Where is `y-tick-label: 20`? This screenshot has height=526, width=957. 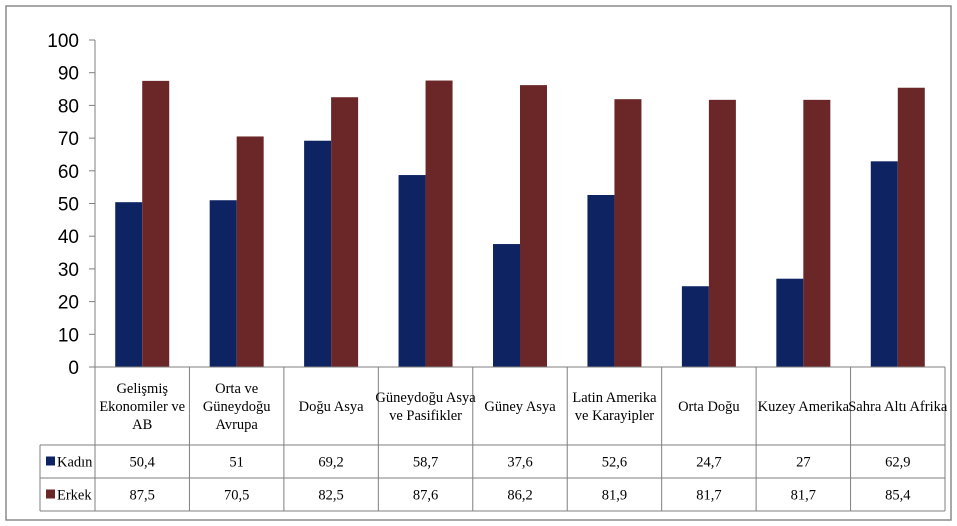
y-tick-label: 20 is located at coordinates (68, 303).